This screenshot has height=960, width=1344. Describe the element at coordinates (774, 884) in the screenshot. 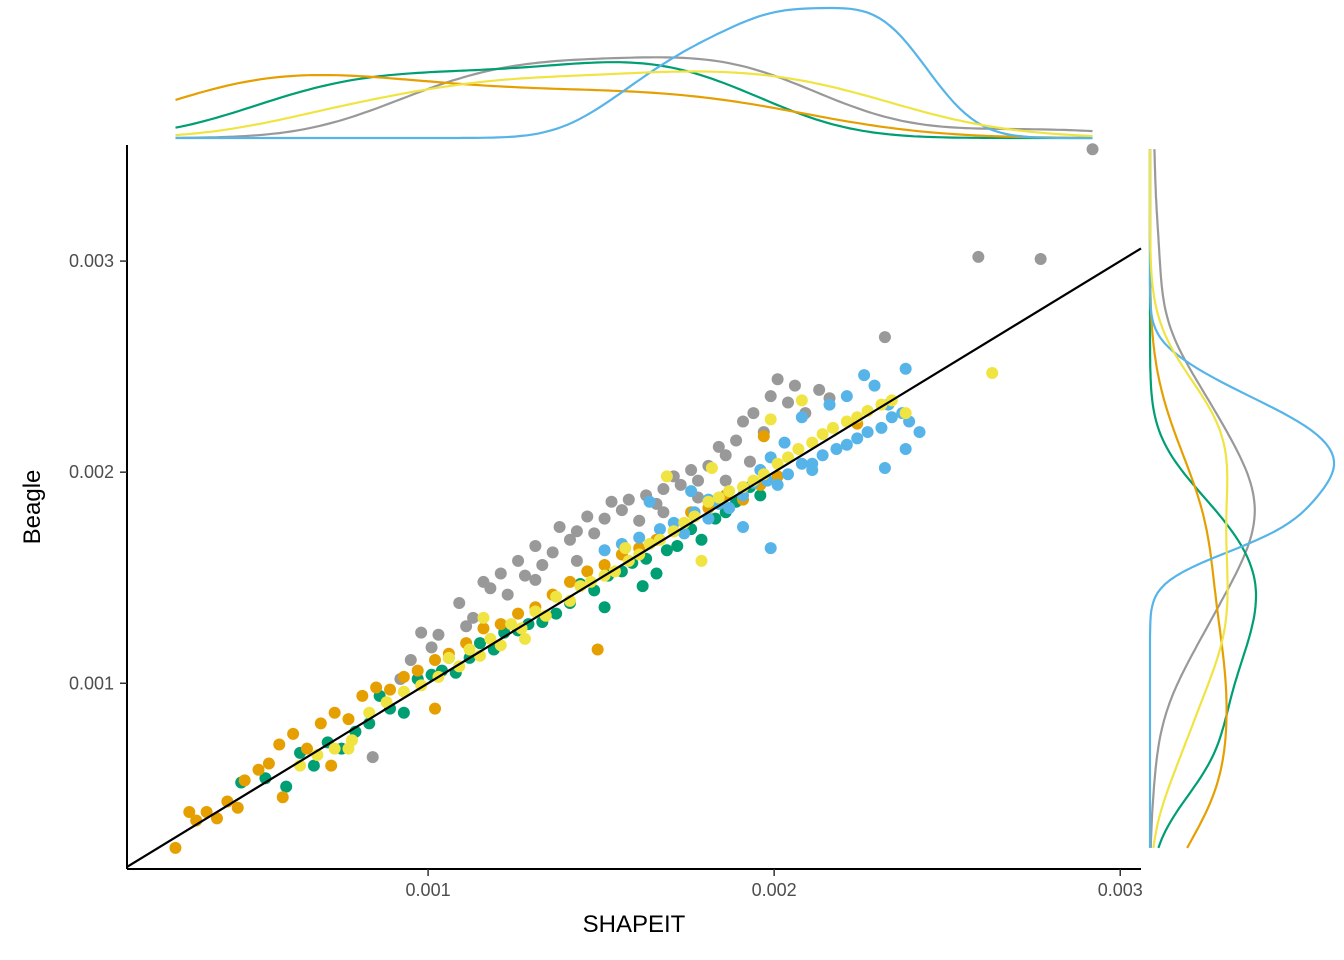

I see `x-axis-ticks: 0.001 0.002 0.003` at that location.